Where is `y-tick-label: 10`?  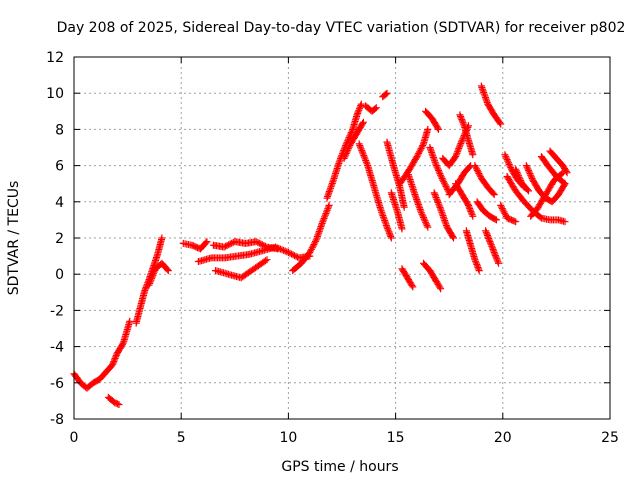 y-tick-label: 10 is located at coordinates (55, 94).